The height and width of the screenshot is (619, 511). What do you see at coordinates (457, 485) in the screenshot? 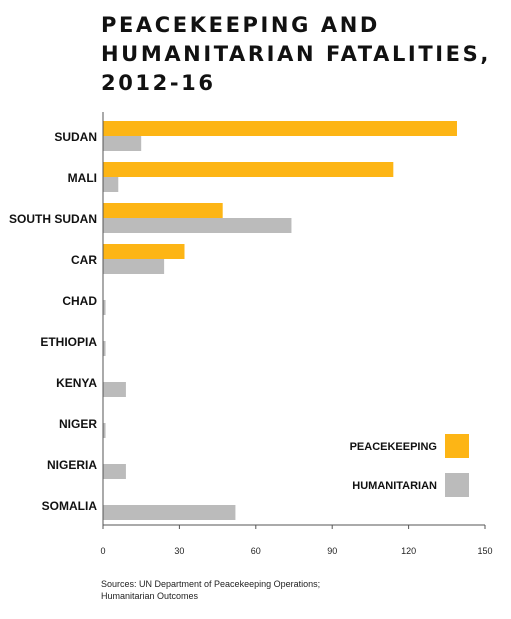
I see `legend-swatch-humanitarian` at bounding box center [457, 485].